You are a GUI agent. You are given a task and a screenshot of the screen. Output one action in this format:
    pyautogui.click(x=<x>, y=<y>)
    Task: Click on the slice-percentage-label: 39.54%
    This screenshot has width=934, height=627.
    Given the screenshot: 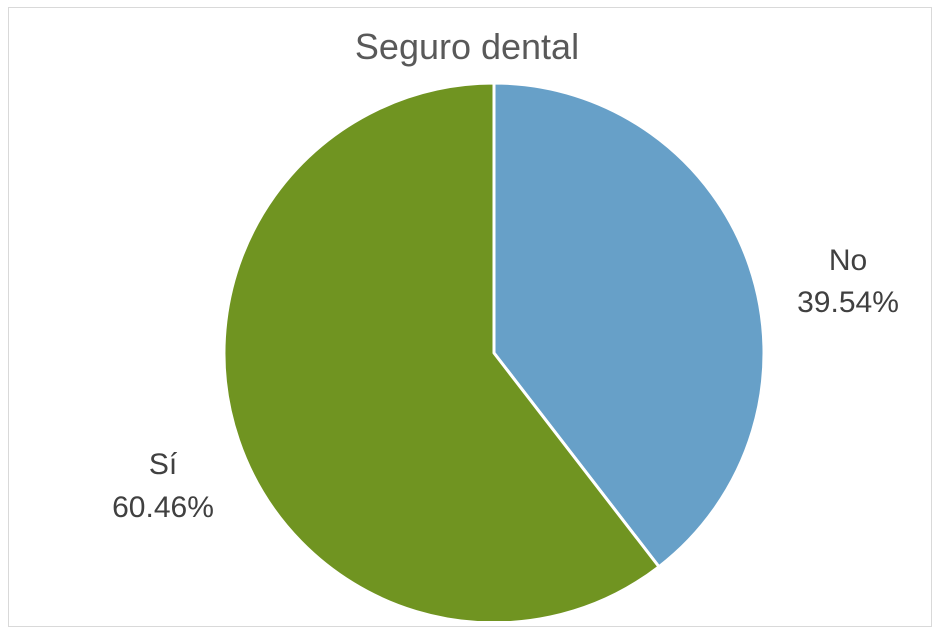 What is the action you would take?
    pyautogui.click(x=848, y=302)
    